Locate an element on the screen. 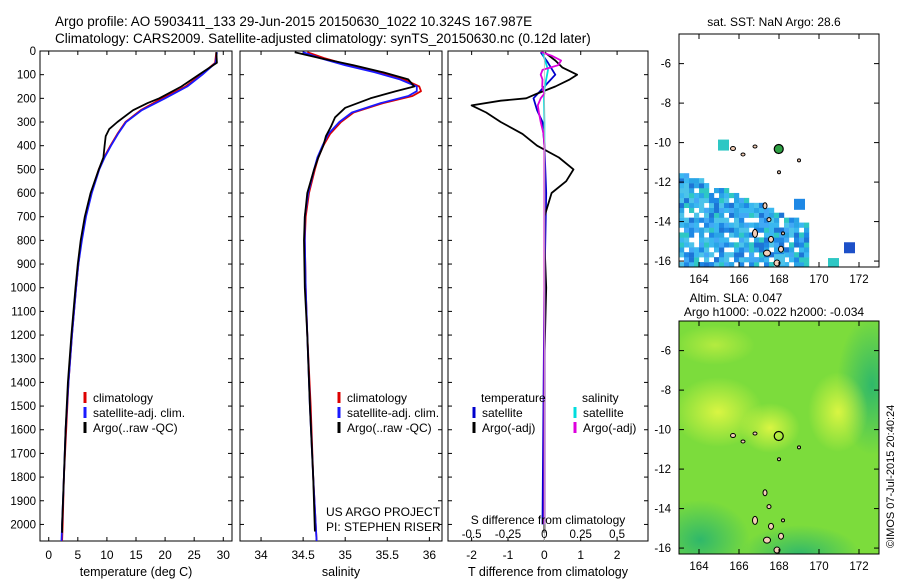 The width and height of the screenshot is (900, 580). lat-tick-label: -10 is located at coordinates (662, 431).